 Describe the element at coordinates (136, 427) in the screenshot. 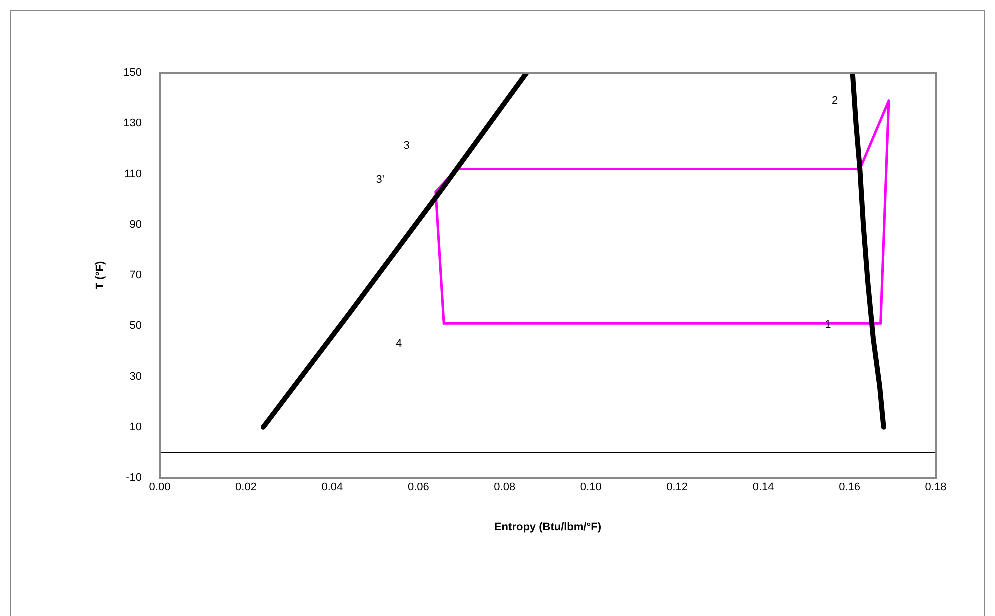

I see `y-tick-label: 10` at that location.